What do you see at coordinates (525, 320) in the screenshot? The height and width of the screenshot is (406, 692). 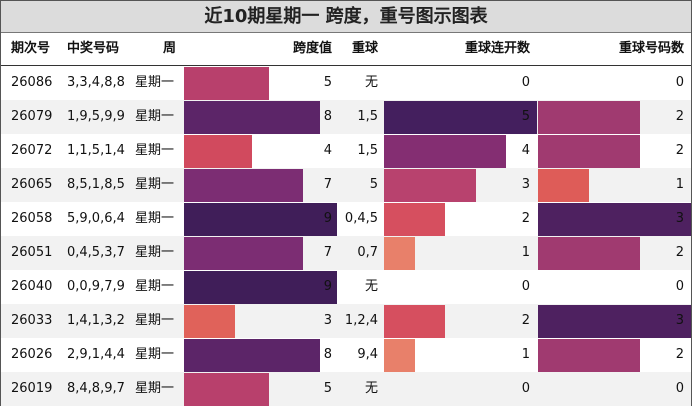 I see `streak-value: 2` at bounding box center [525, 320].